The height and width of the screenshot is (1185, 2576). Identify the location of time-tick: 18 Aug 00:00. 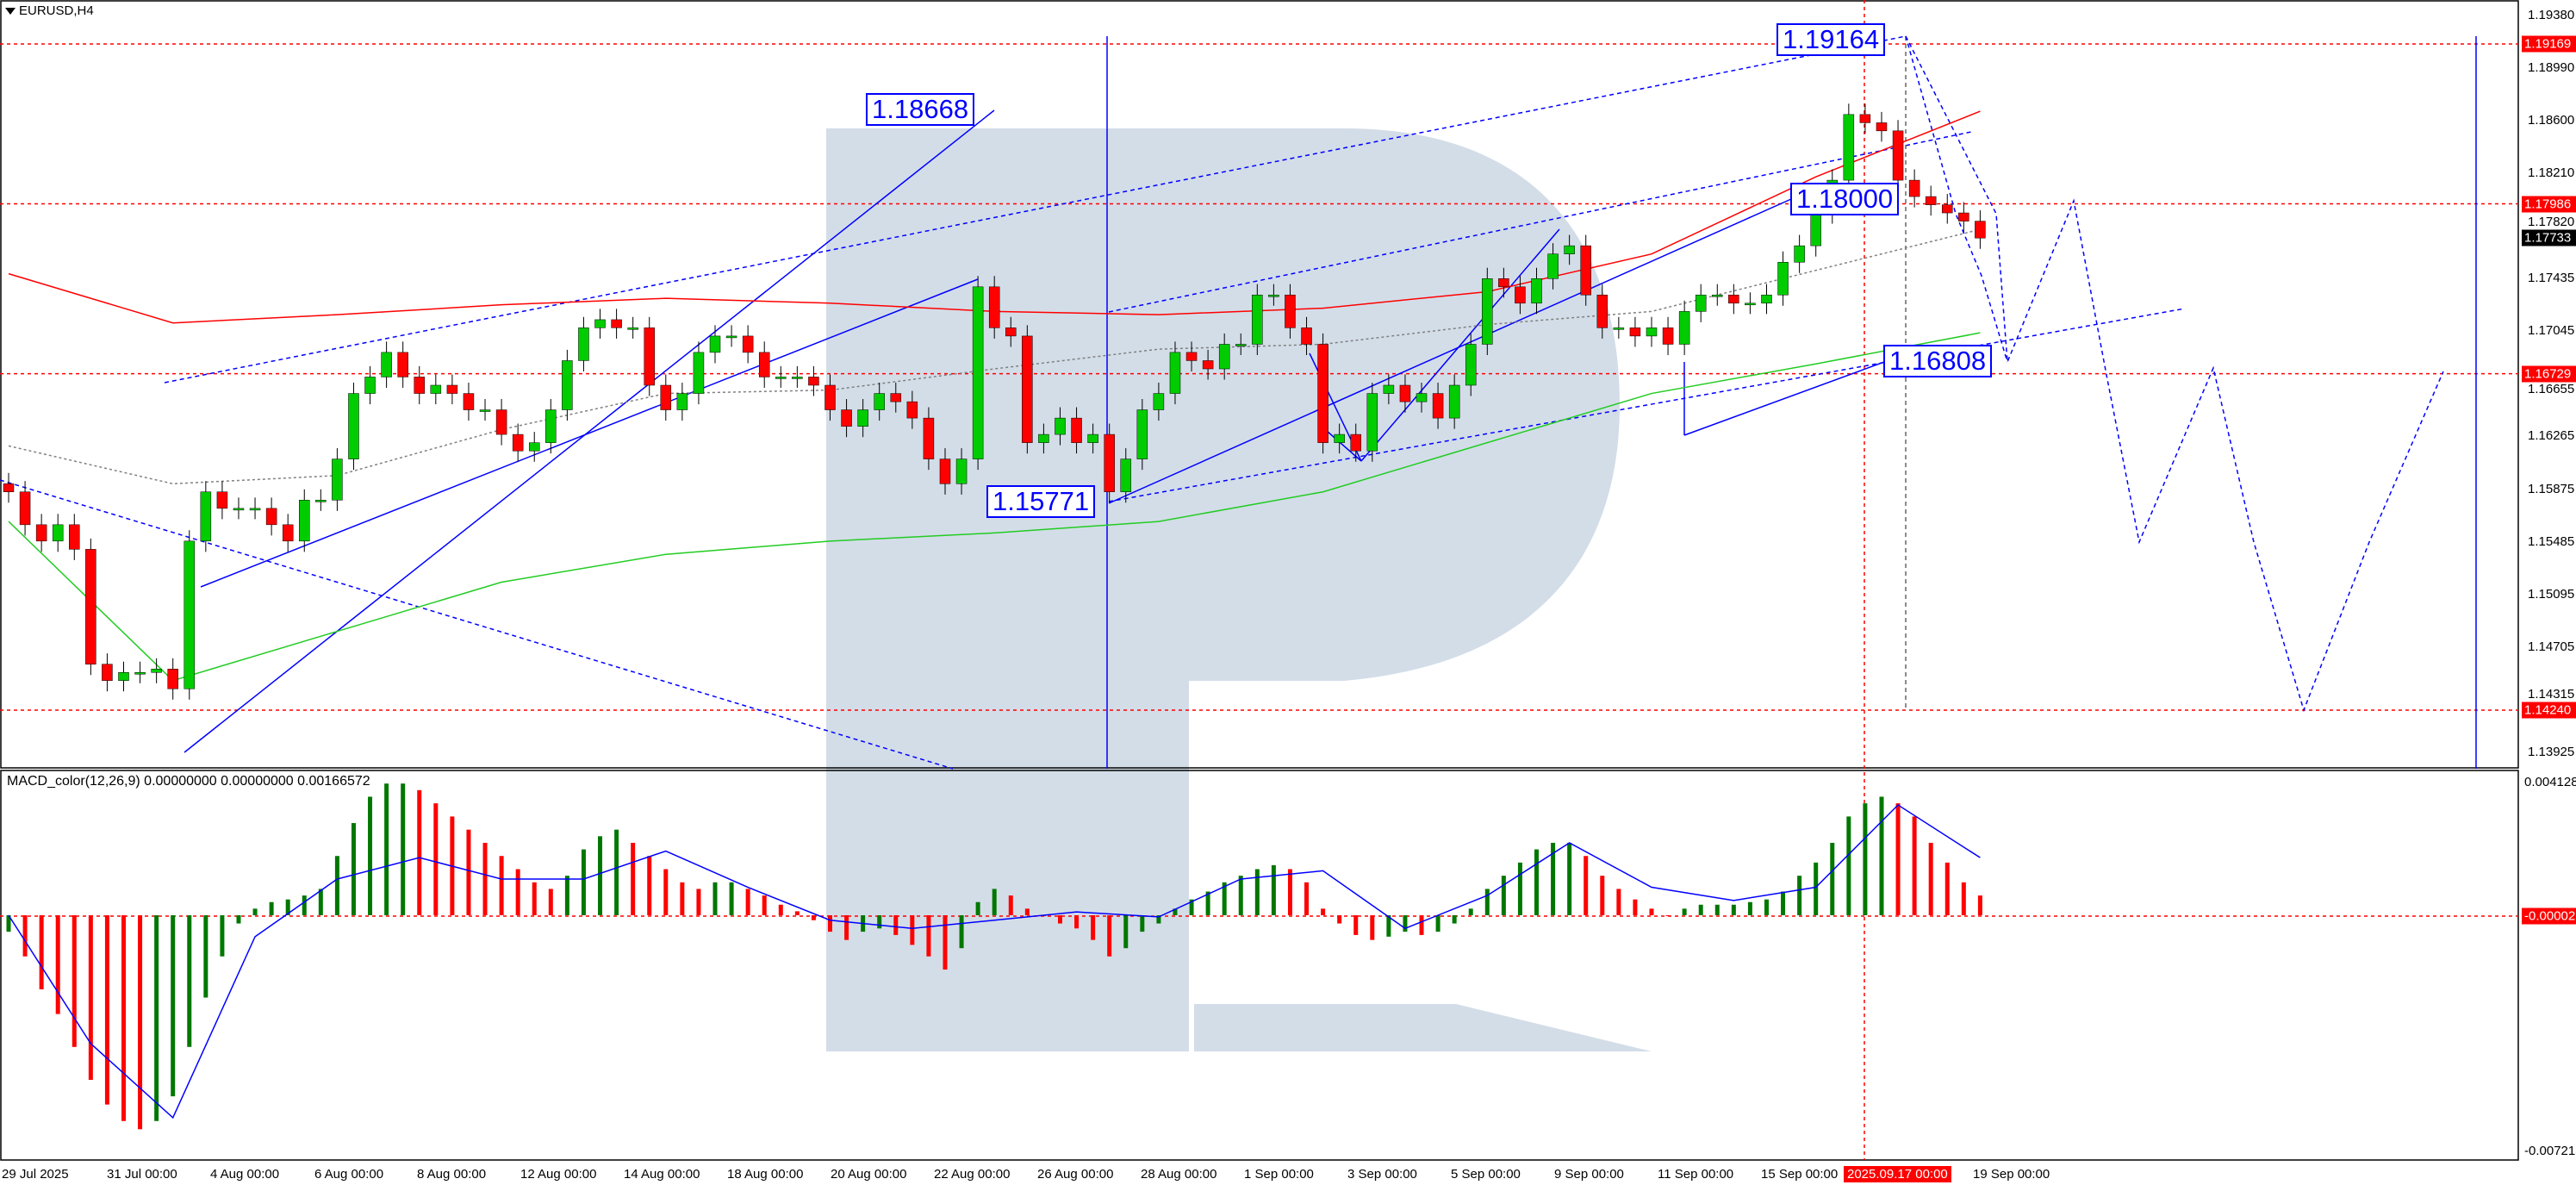
(766, 1174).